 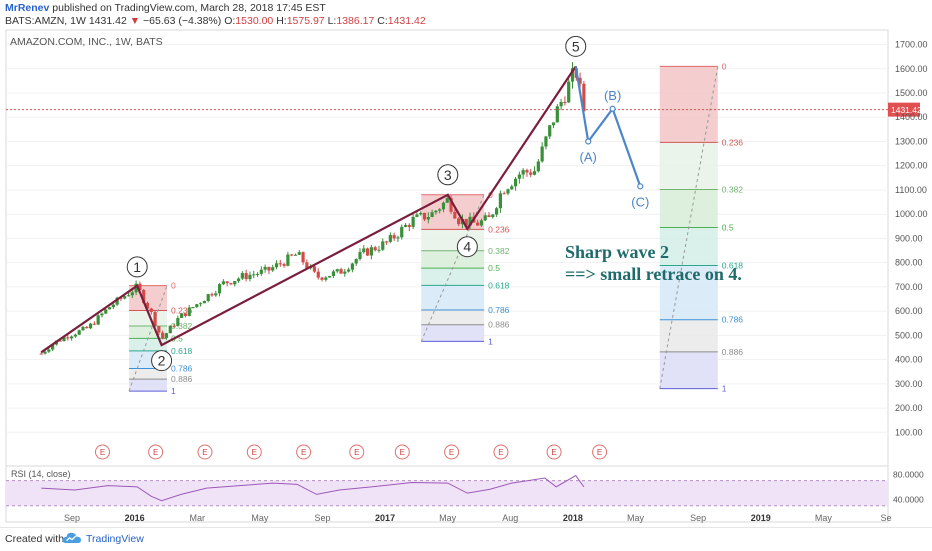 I want to click on author-link: MrRenev, so click(x=27, y=8).